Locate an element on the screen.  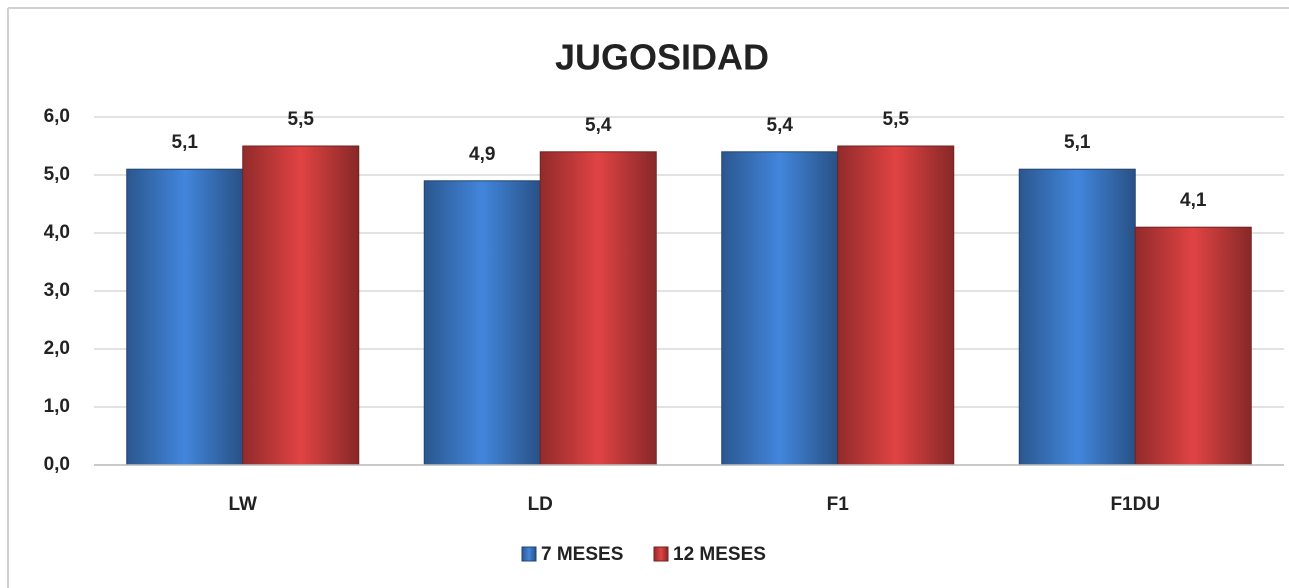
legend-label: 7 MESES is located at coordinates (582, 554).